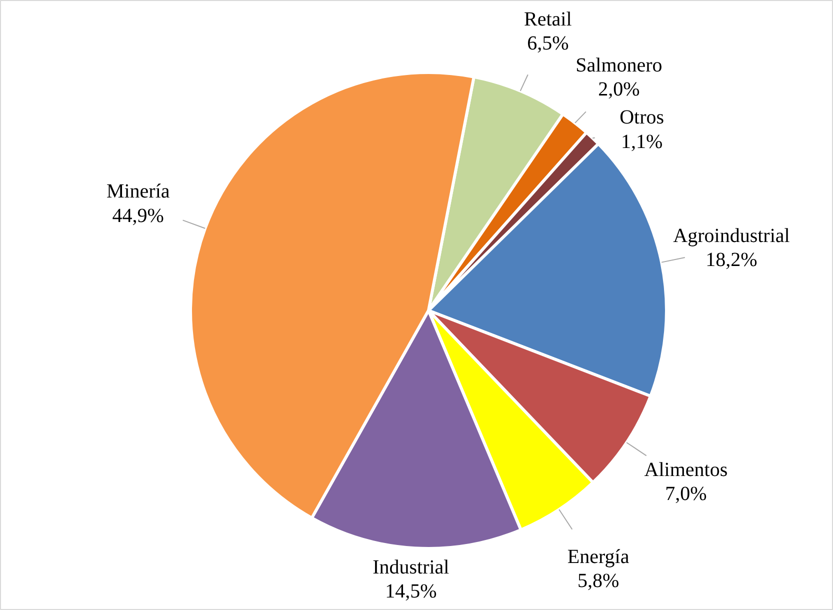 Image resolution: width=833 pixels, height=610 pixels. What do you see at coordinates (642, 117) in the screenshot?
I see `slice-label: Otros` at bounding box center [642, 117].